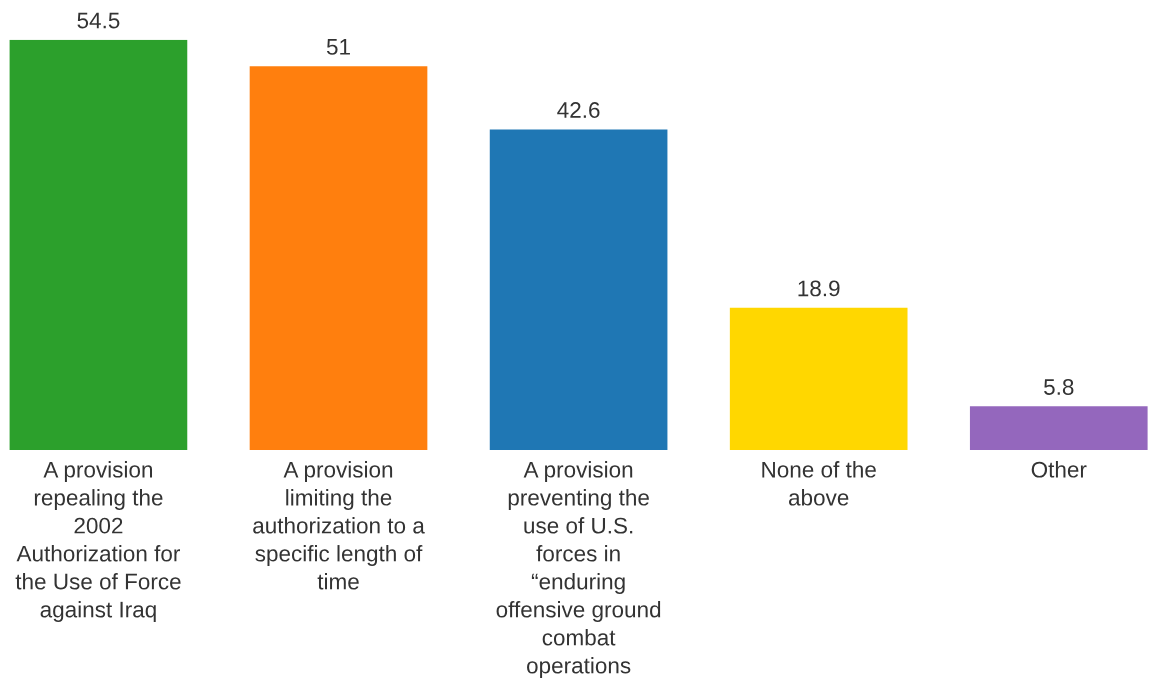  What do you see at coordinates (819, 288) in the screenshot?
I see `data-label: 18.9` at bounding box center [819, 288].